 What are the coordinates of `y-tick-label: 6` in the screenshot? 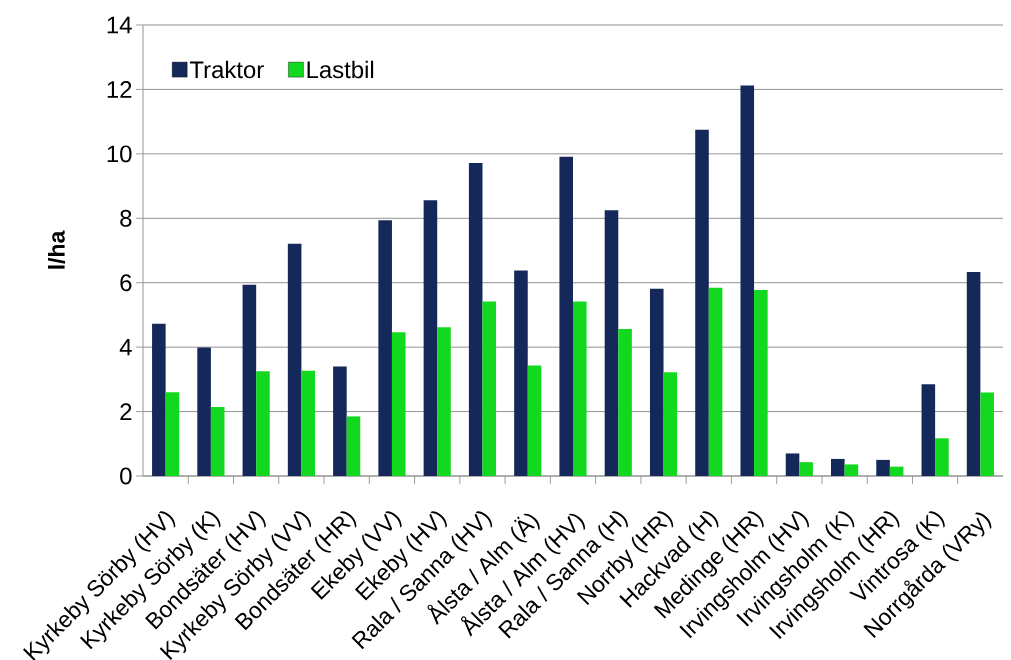 It's located at (126, 283).